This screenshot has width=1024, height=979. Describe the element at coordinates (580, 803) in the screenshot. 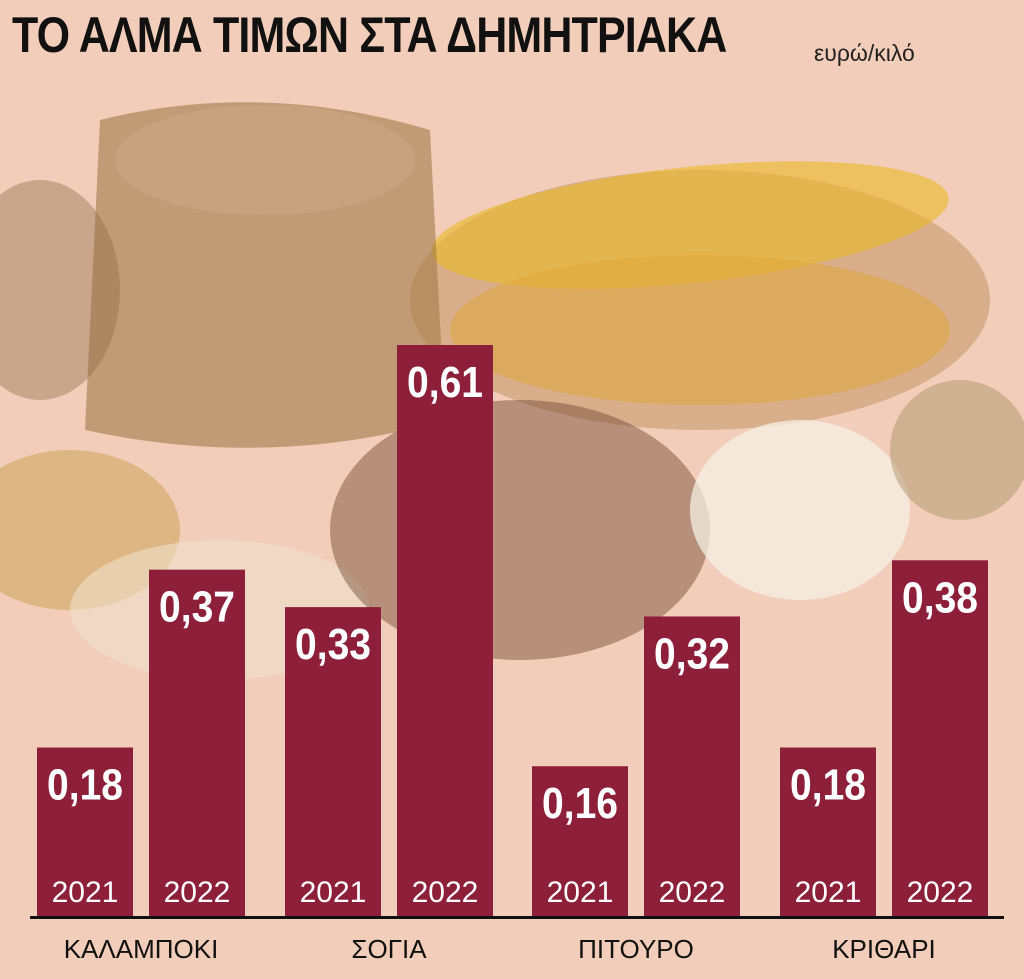

I see `value-label: 0,16` at that location.